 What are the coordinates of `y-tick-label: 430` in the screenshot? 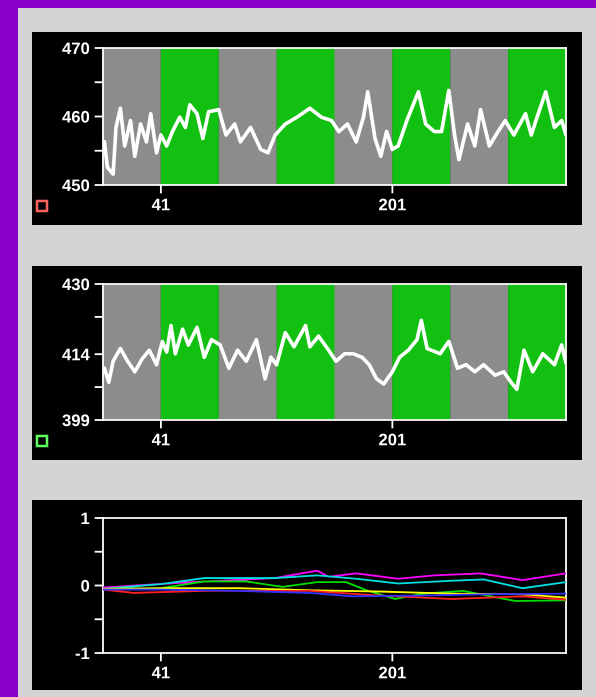 It's located at (76, 284).